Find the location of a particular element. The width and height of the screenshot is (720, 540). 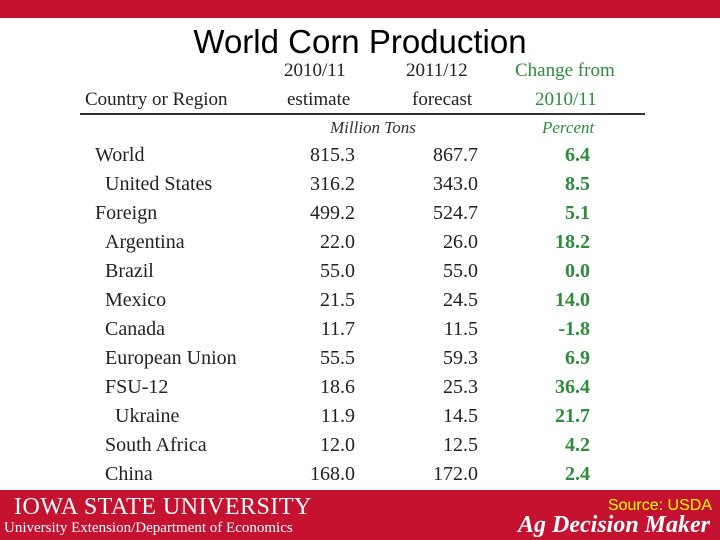

row-name: Foreign is located at coordinates (126, 213).